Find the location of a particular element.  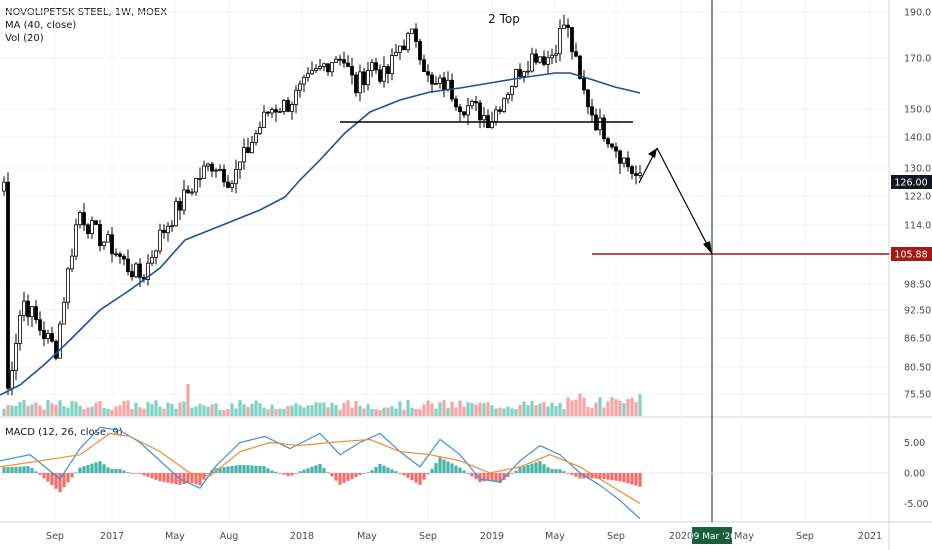

price-tick-label: 75.50 is located at coordinates (917, 395).